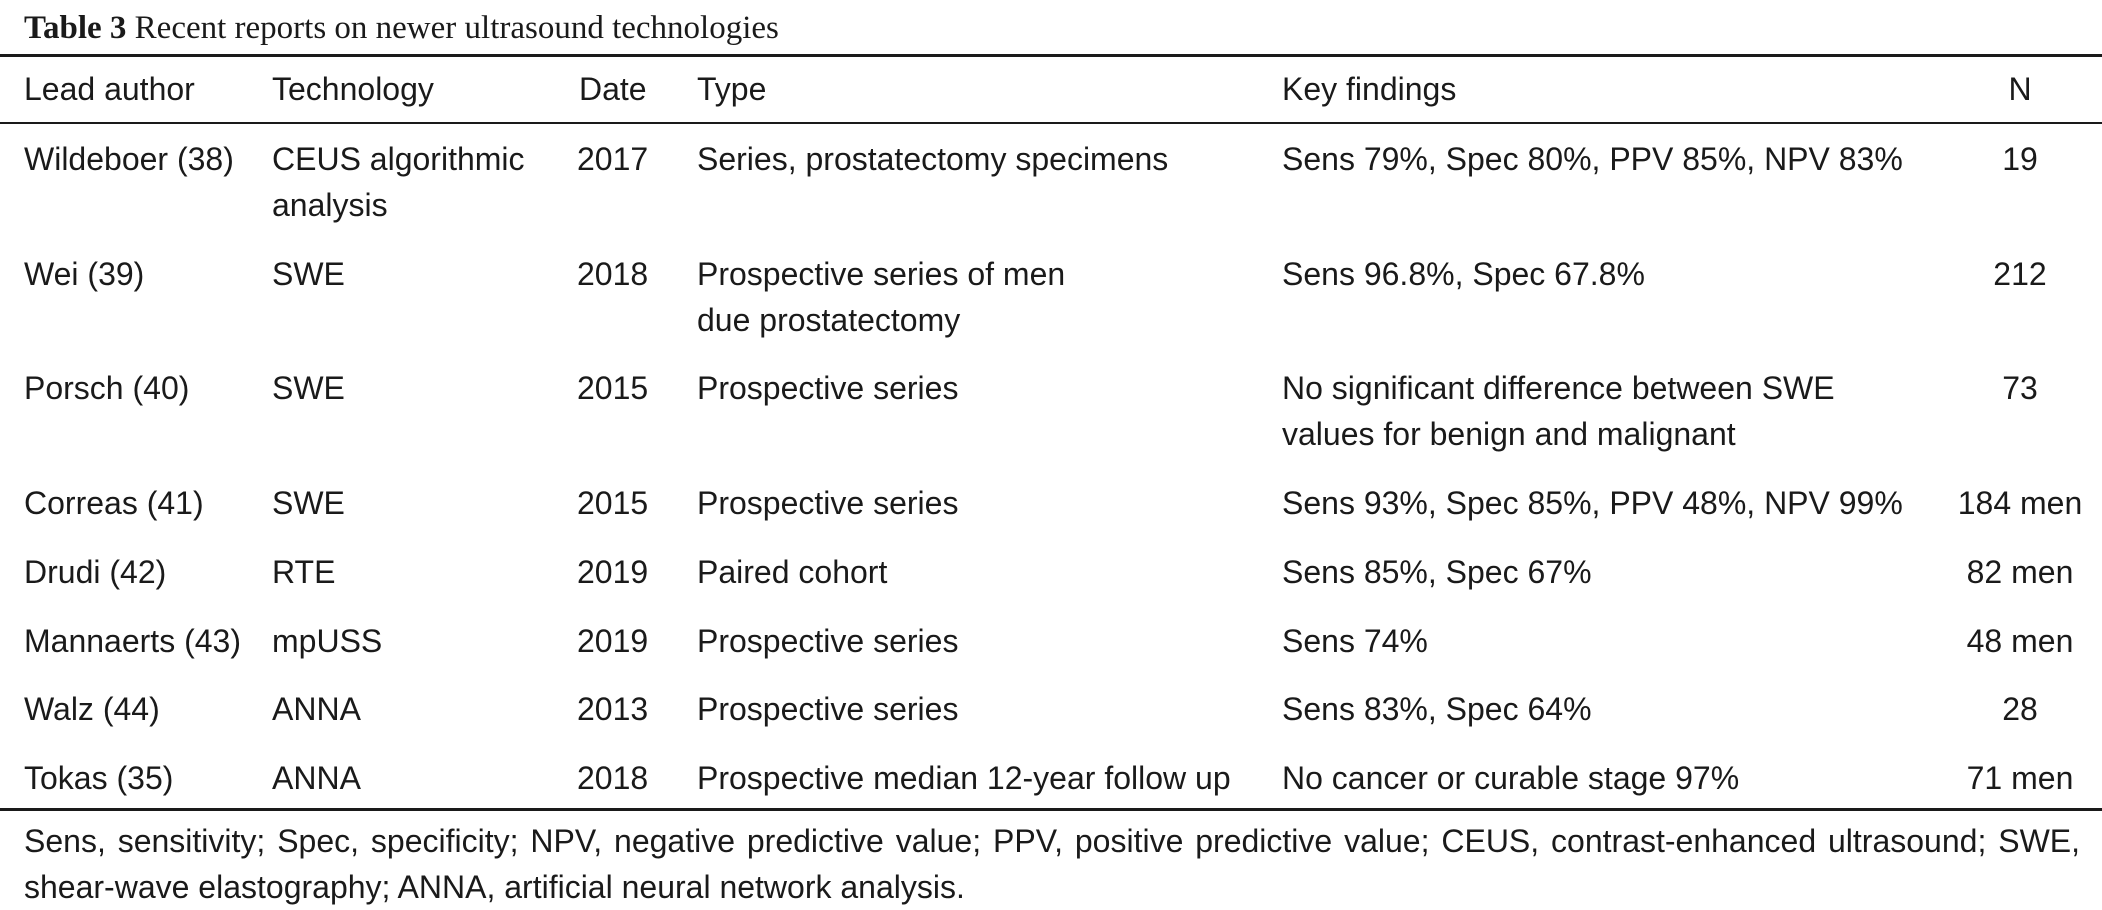 This screenshot has width=2102, height=910. Describe the element at coordinates (1051, 123) in the screenshot. I see `header-rule` at that location.